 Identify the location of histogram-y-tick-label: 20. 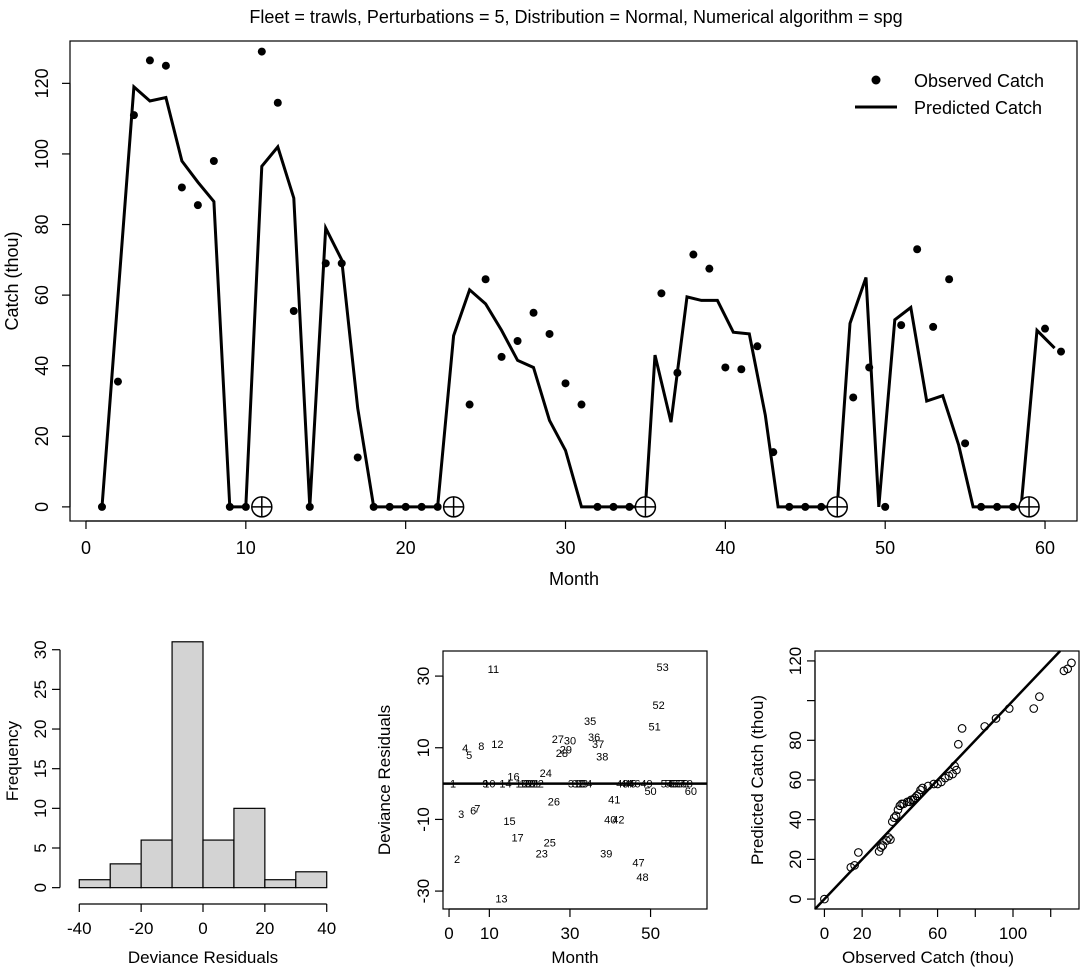
(40, 729).